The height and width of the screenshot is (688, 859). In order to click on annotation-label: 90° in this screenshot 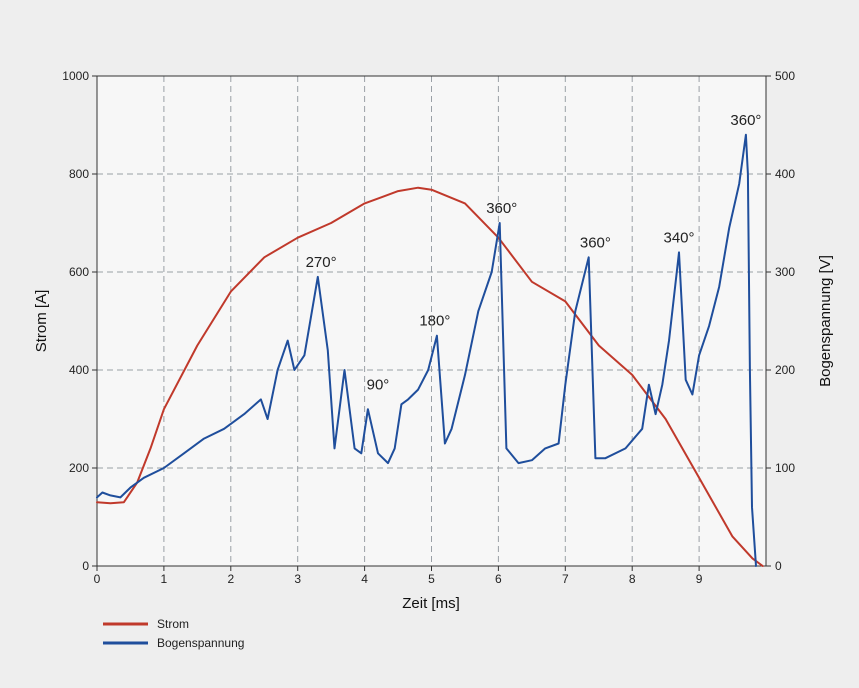, I will do `click(378, 384)`.